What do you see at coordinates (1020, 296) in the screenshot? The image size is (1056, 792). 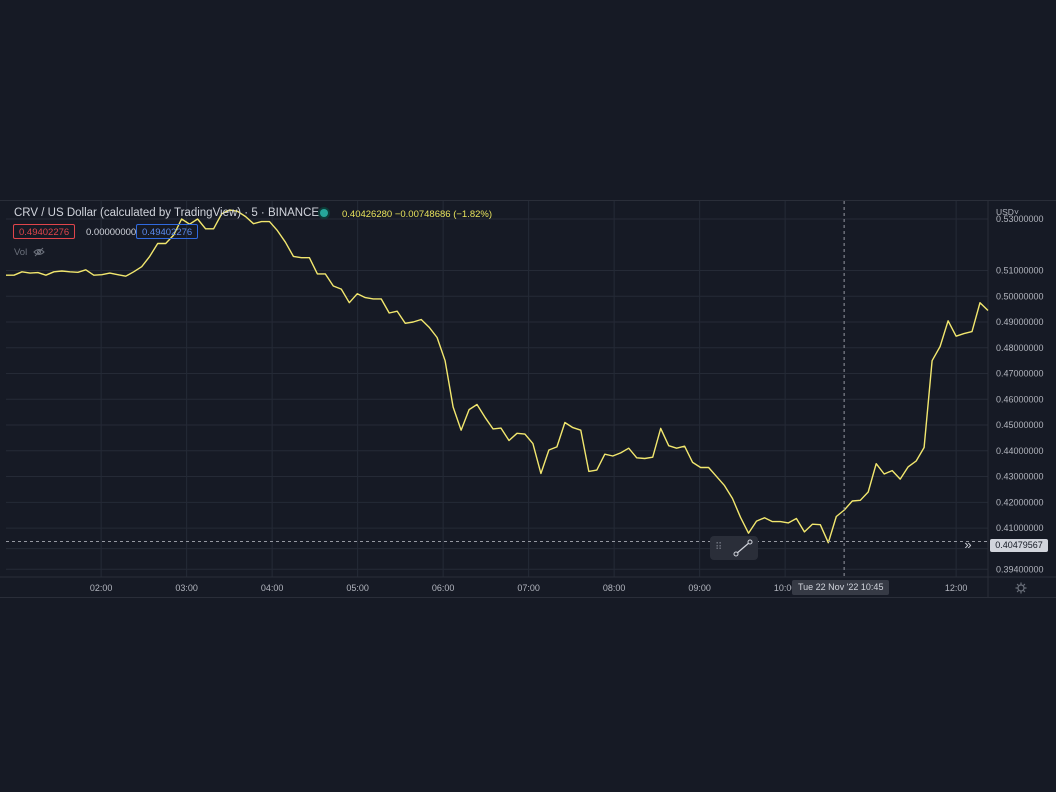 I see `y-tick-label: 0.50000000` at bounding box center [1020, 296].